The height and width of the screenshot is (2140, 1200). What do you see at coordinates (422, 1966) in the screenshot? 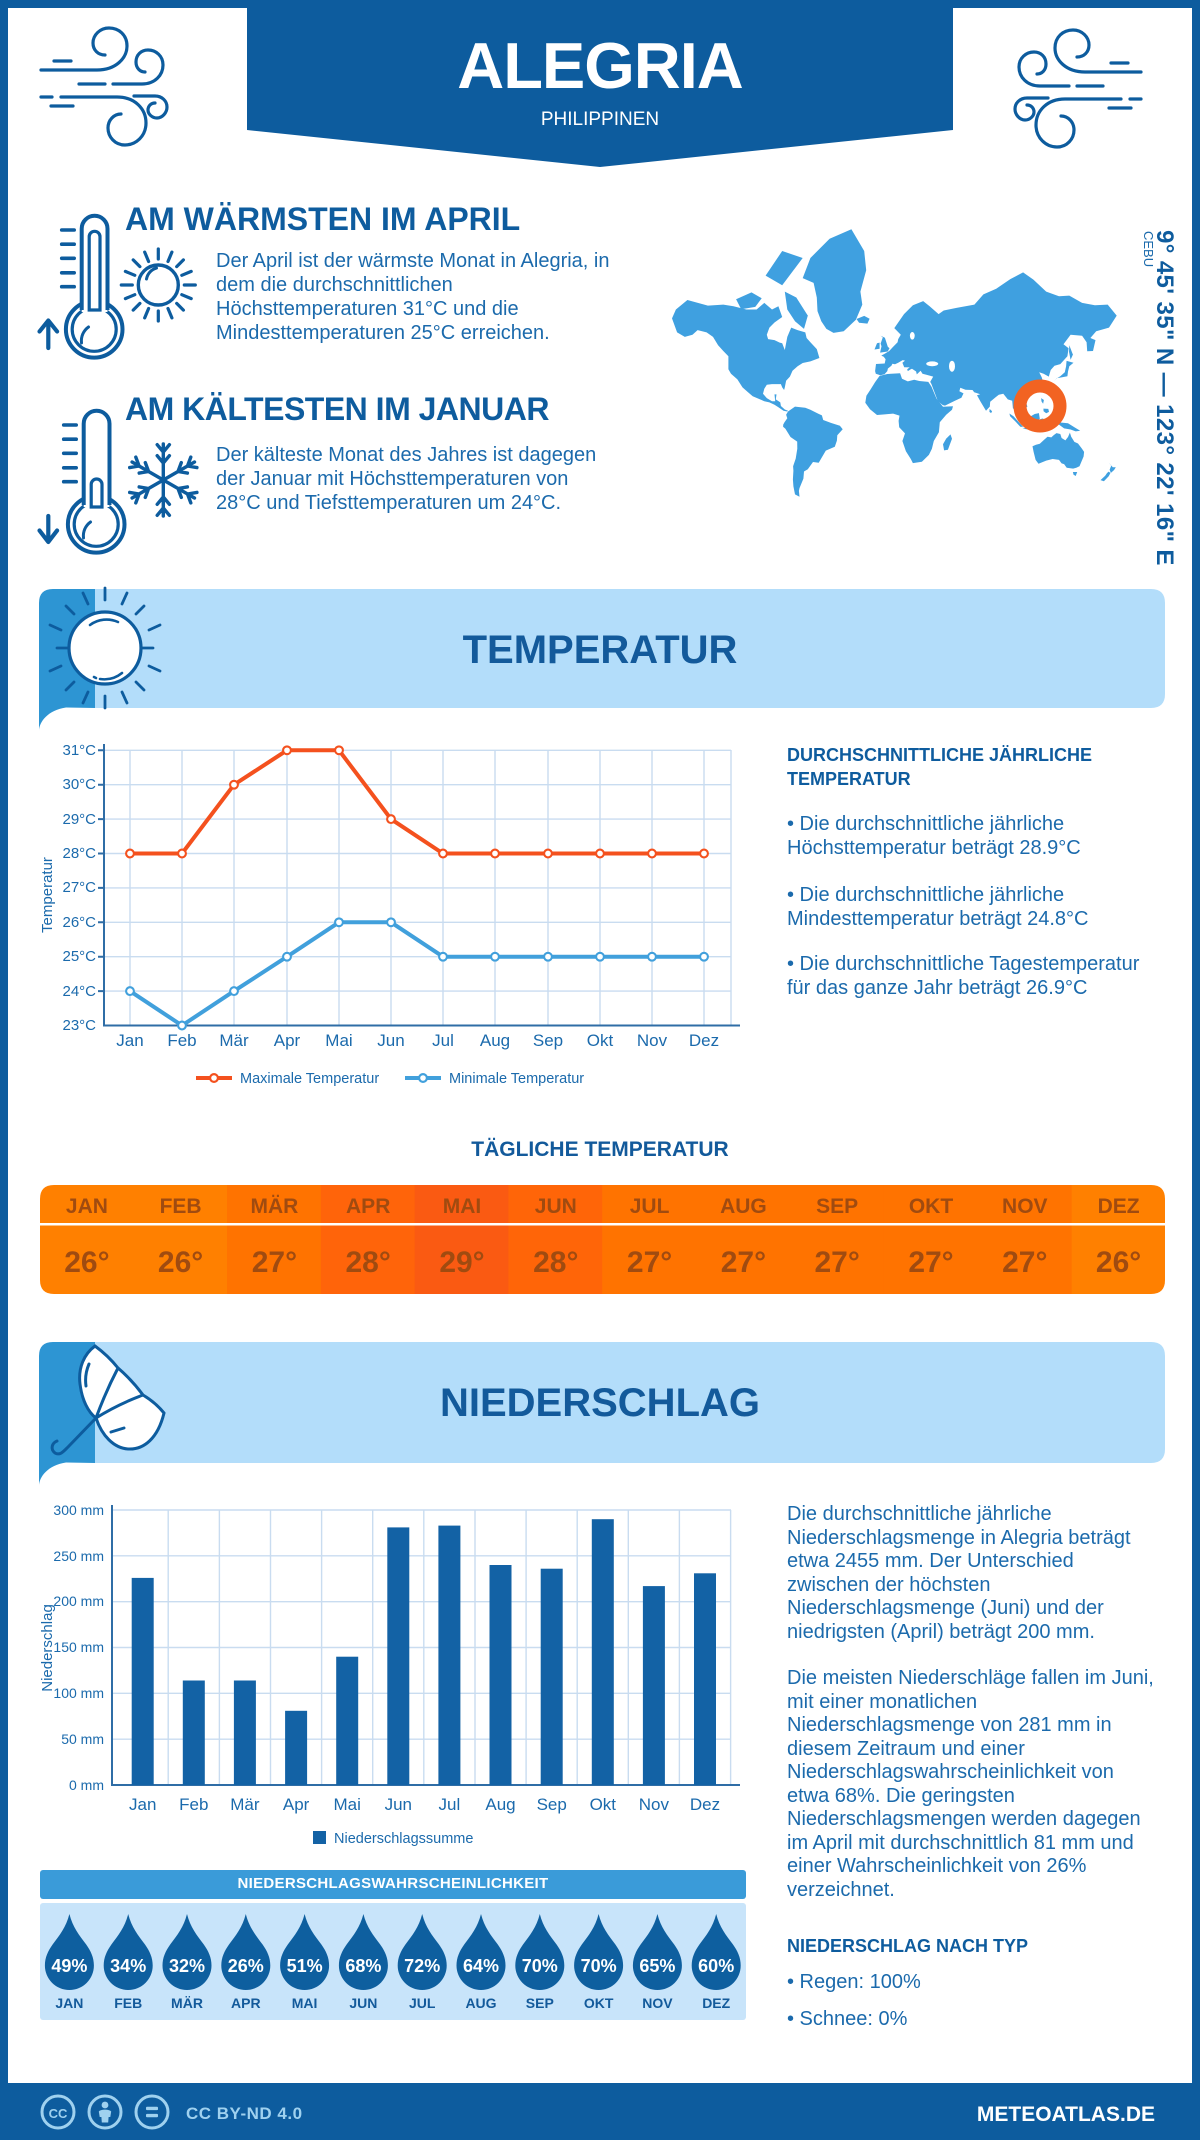
I see `svg-text: 72%` at bounding box center [422, 1966].